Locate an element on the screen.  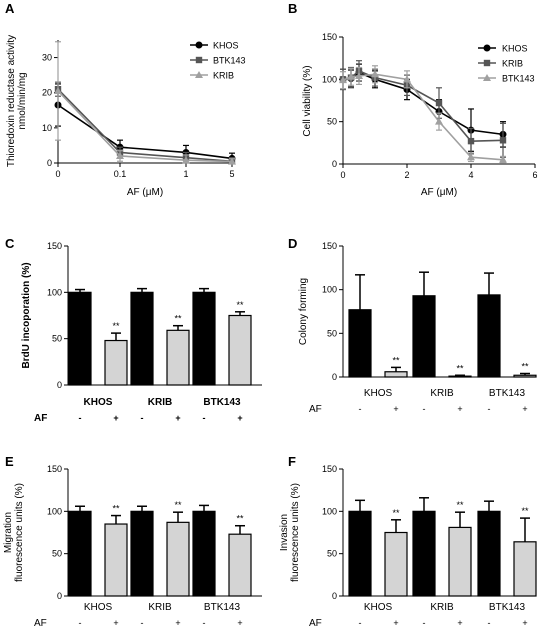
series-KHOS is located at coordinates (145, 123).